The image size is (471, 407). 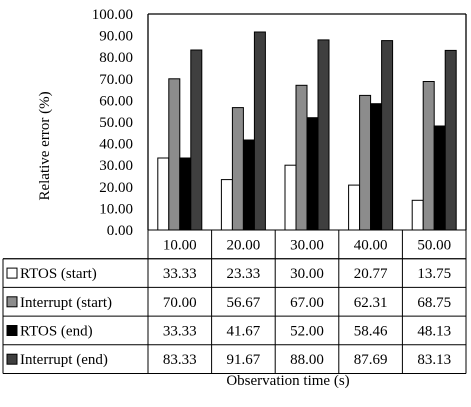 I want to click on table-value: 91.67, so click(x=244, y=360).